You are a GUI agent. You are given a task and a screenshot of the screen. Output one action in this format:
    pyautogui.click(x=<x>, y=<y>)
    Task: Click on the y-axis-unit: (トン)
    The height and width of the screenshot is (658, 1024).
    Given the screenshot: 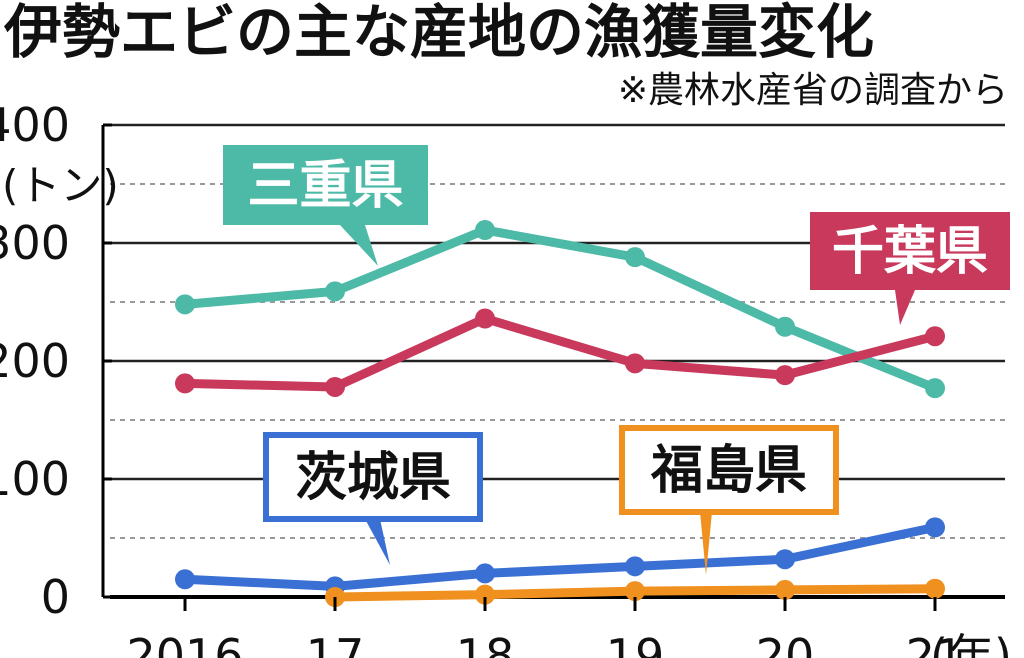 What is the action you would take?
    pyautogui.click(x=60, y=185)
    